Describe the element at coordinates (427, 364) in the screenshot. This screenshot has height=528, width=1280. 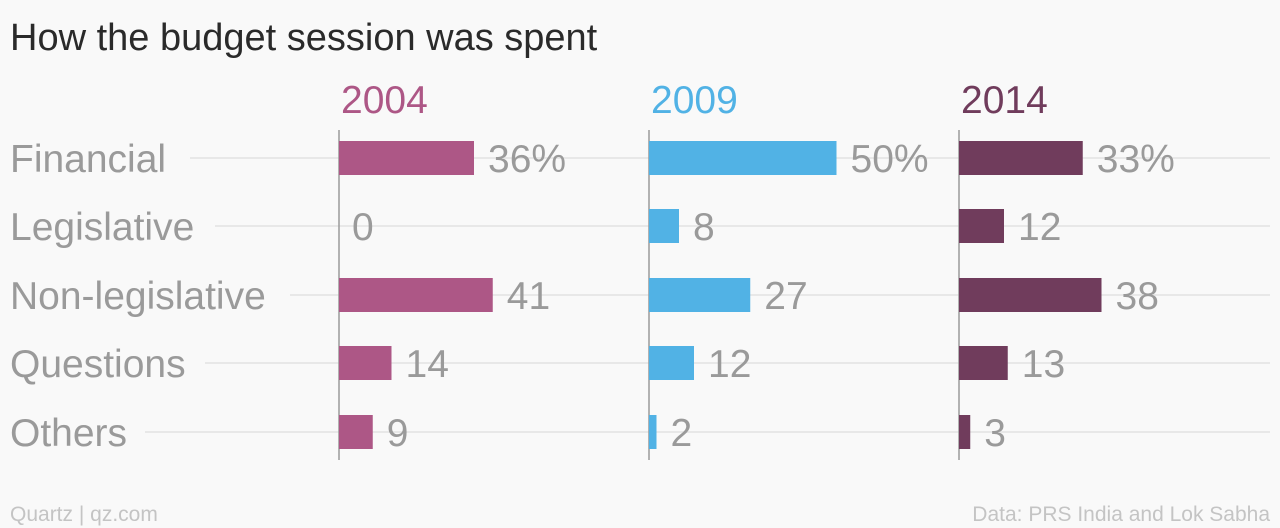
I see `value-label-2004-questions: 14` at that location.